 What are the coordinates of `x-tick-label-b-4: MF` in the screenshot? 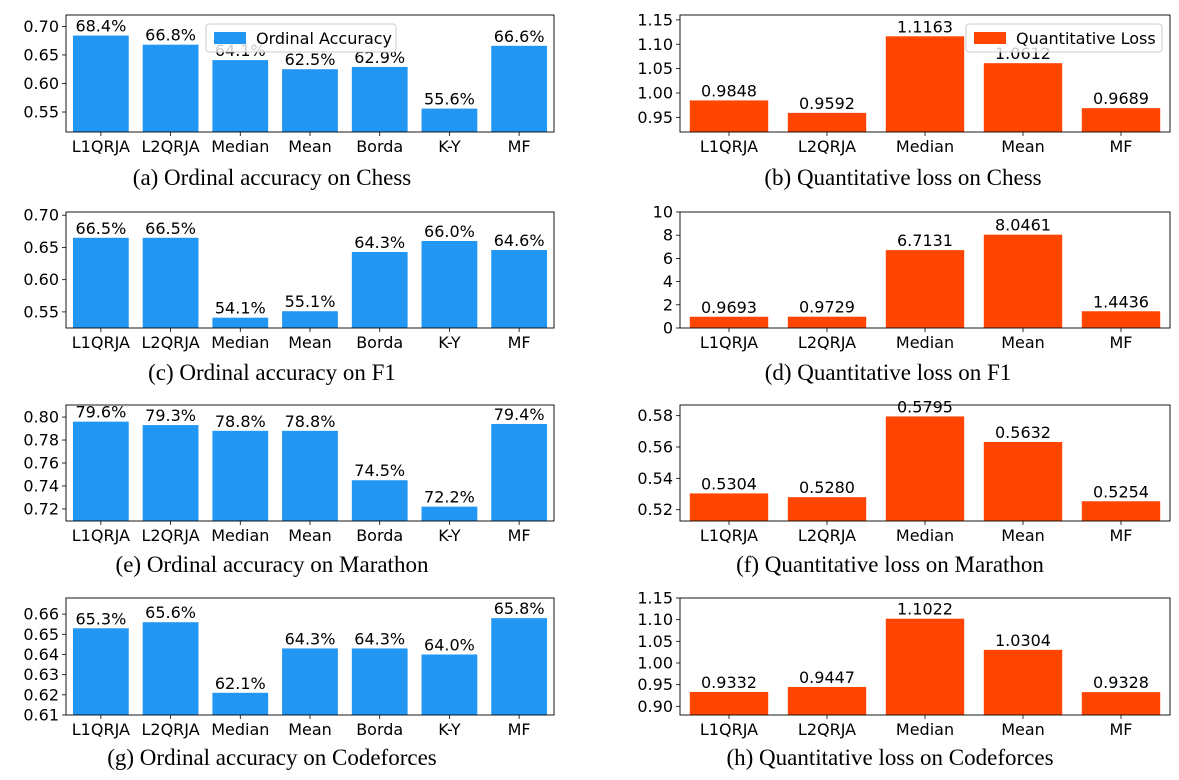 It's located at (1120, 146).